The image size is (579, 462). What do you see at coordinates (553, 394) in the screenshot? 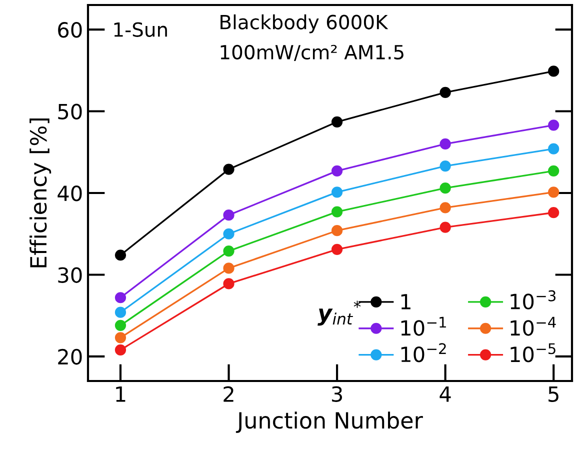
I see `x-tick-label: 5` at bounding box center [553, 394].